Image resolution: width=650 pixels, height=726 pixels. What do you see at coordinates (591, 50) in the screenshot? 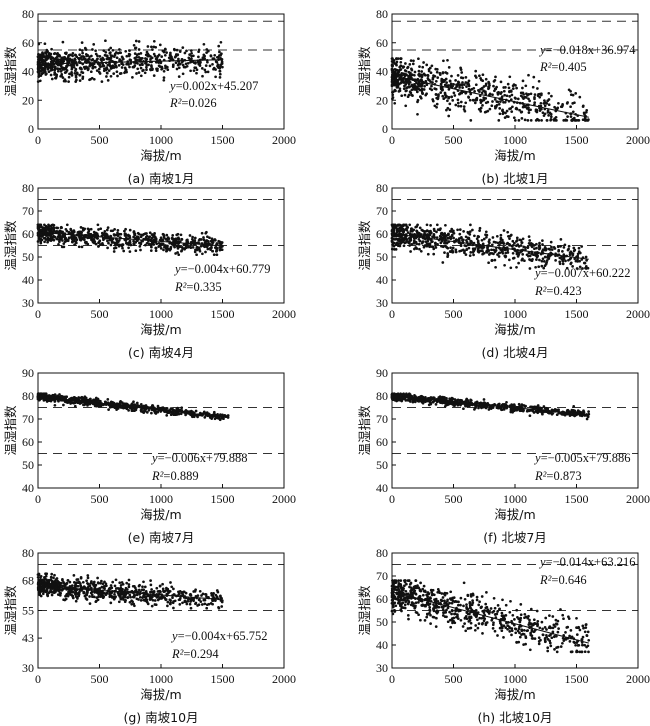
I see `equation-body: =−0.018x+36.974` at bounding box center [591, 50].